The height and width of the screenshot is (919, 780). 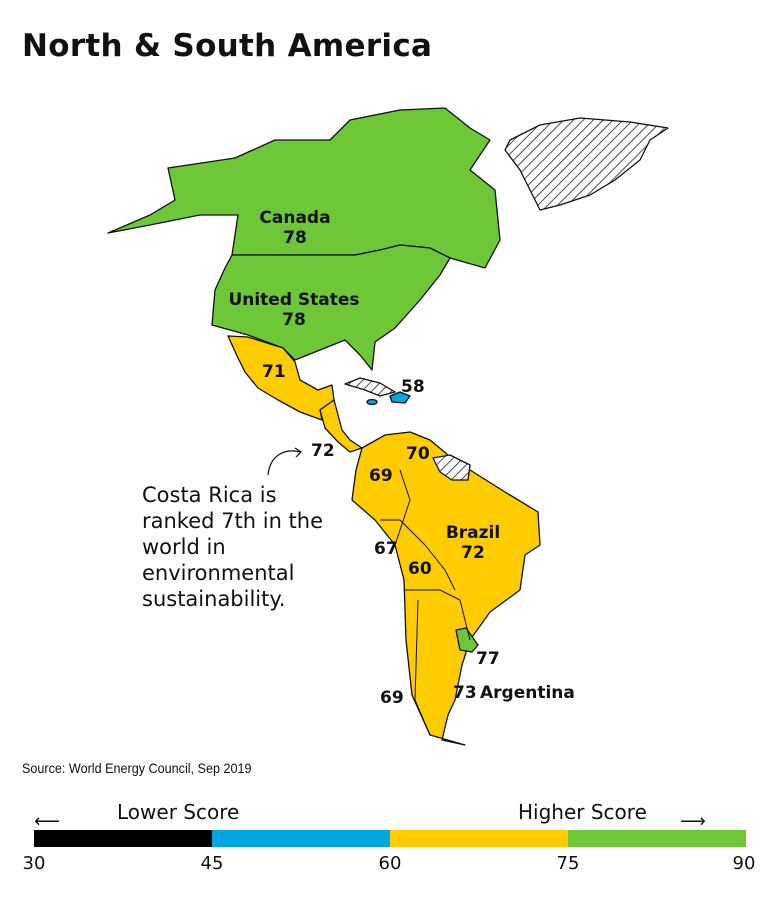 I want to click on legend-tick: 90, so click(x=744, y=863).